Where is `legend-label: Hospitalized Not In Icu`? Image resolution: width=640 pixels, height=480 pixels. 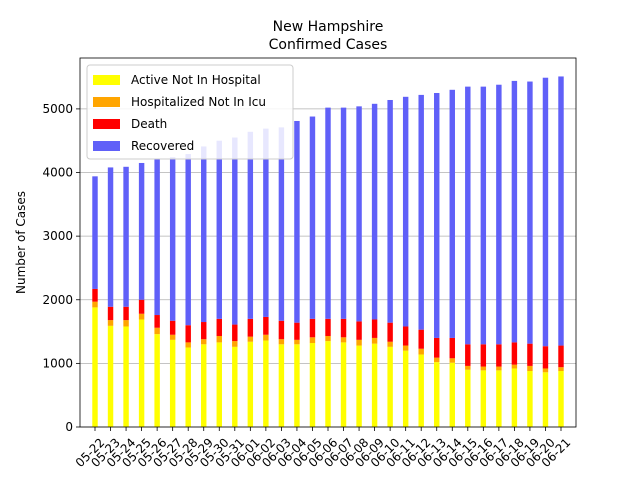
legend-label: Hospitalized Not In Icu is located at coordinates (198, 102).